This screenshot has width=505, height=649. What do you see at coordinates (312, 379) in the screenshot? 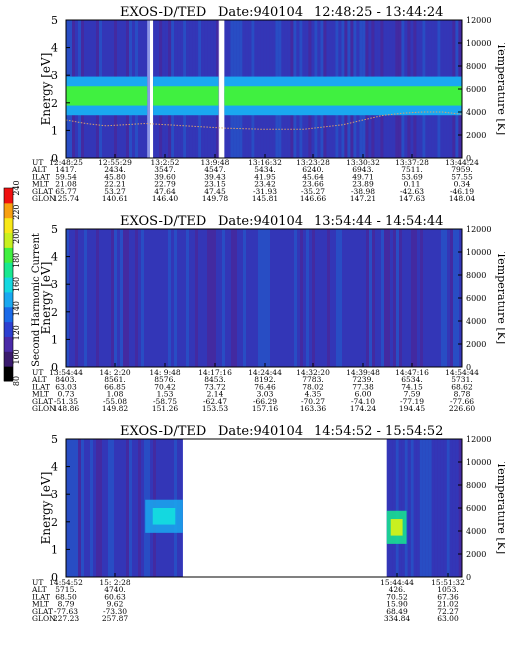
I see `table-cell: 7783.` at bounding box center [312, 379].